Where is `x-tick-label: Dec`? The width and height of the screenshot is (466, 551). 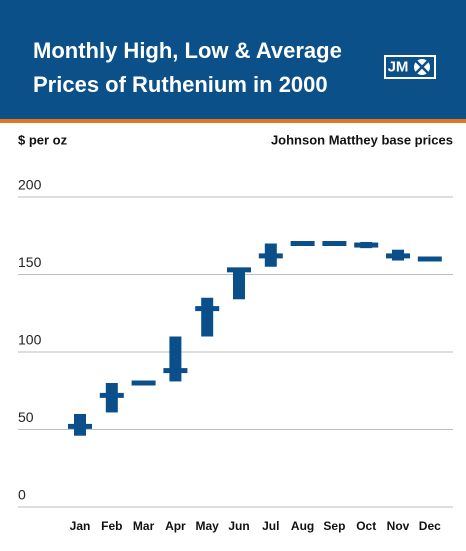 x-tick-label: Dec is located at coordinates (430, 526).